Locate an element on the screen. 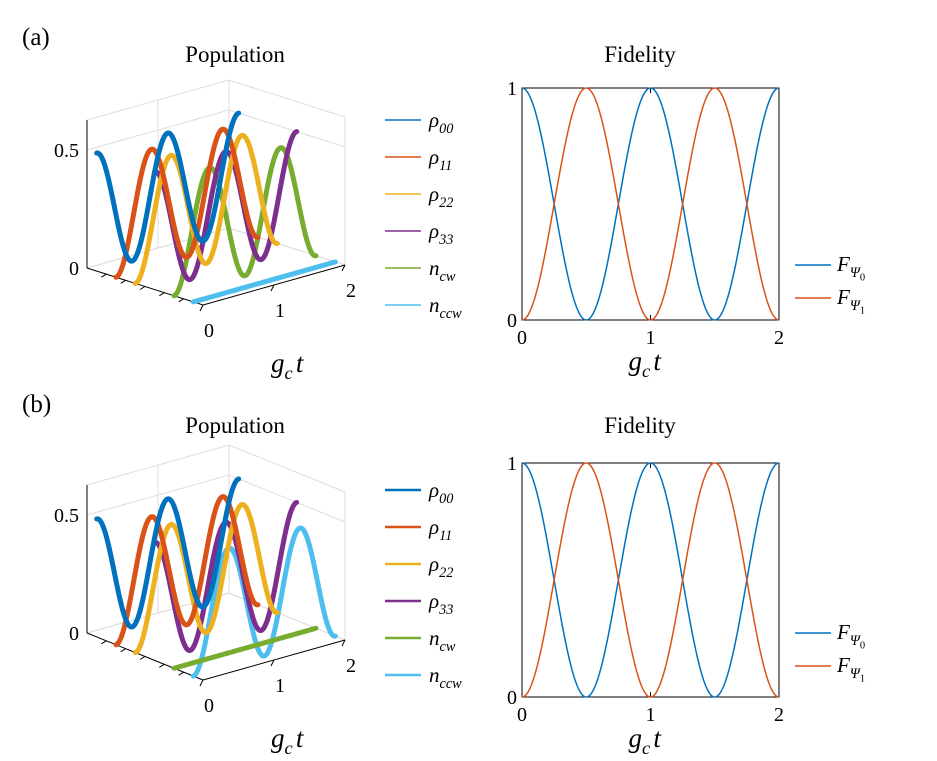 The image size is (937, 761). side-wall-grid is located at coordinates (287, 172).